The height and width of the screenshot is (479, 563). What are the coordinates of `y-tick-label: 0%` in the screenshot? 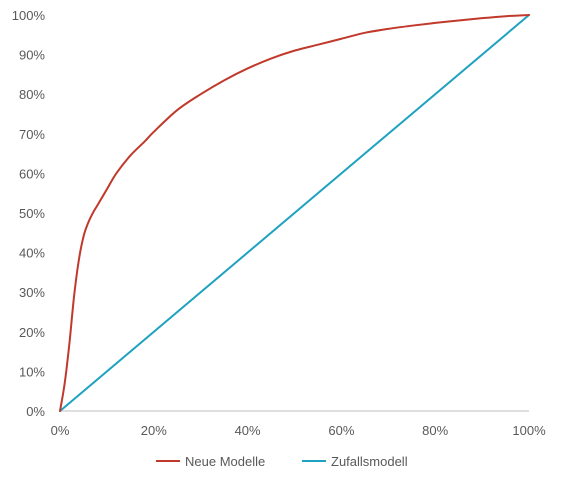 It's located at (35, 411).